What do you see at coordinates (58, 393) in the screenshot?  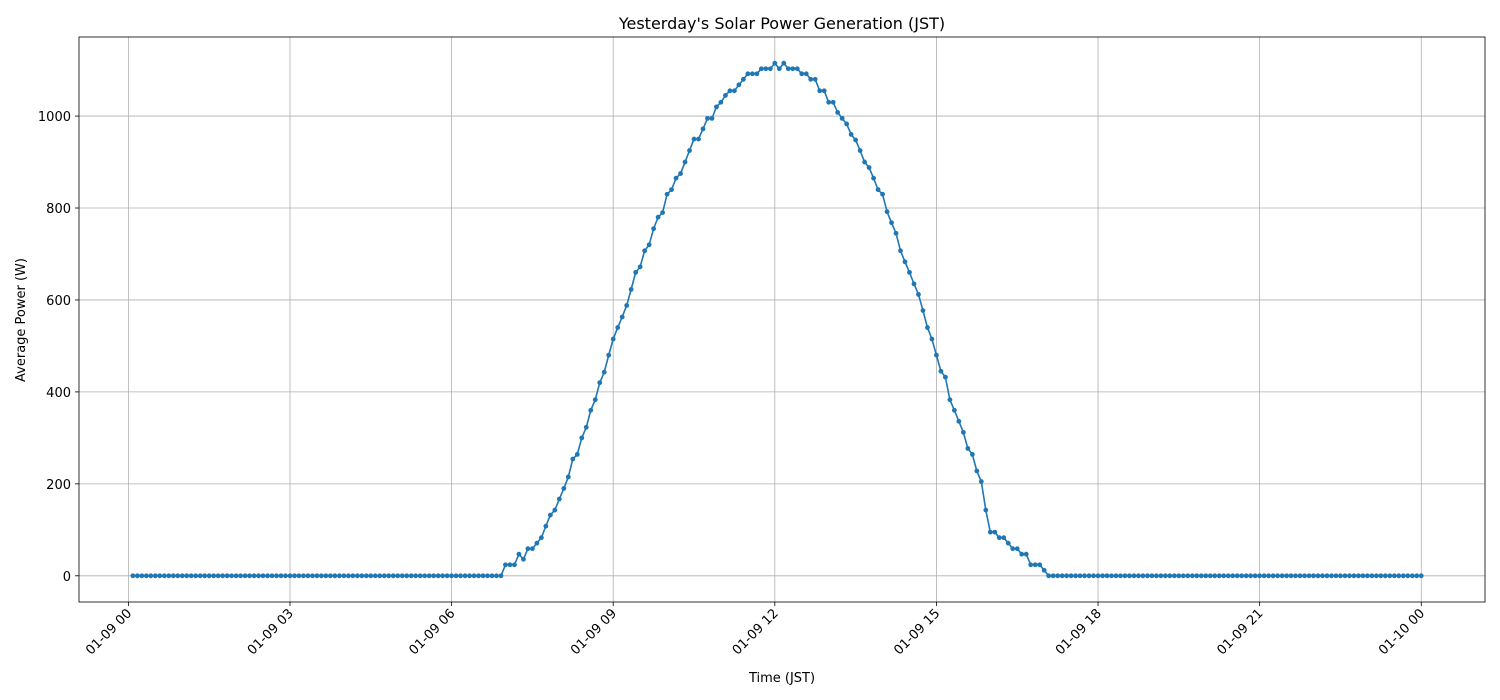 I see `y-tick-label: 400` at bounding box center [58, 393].